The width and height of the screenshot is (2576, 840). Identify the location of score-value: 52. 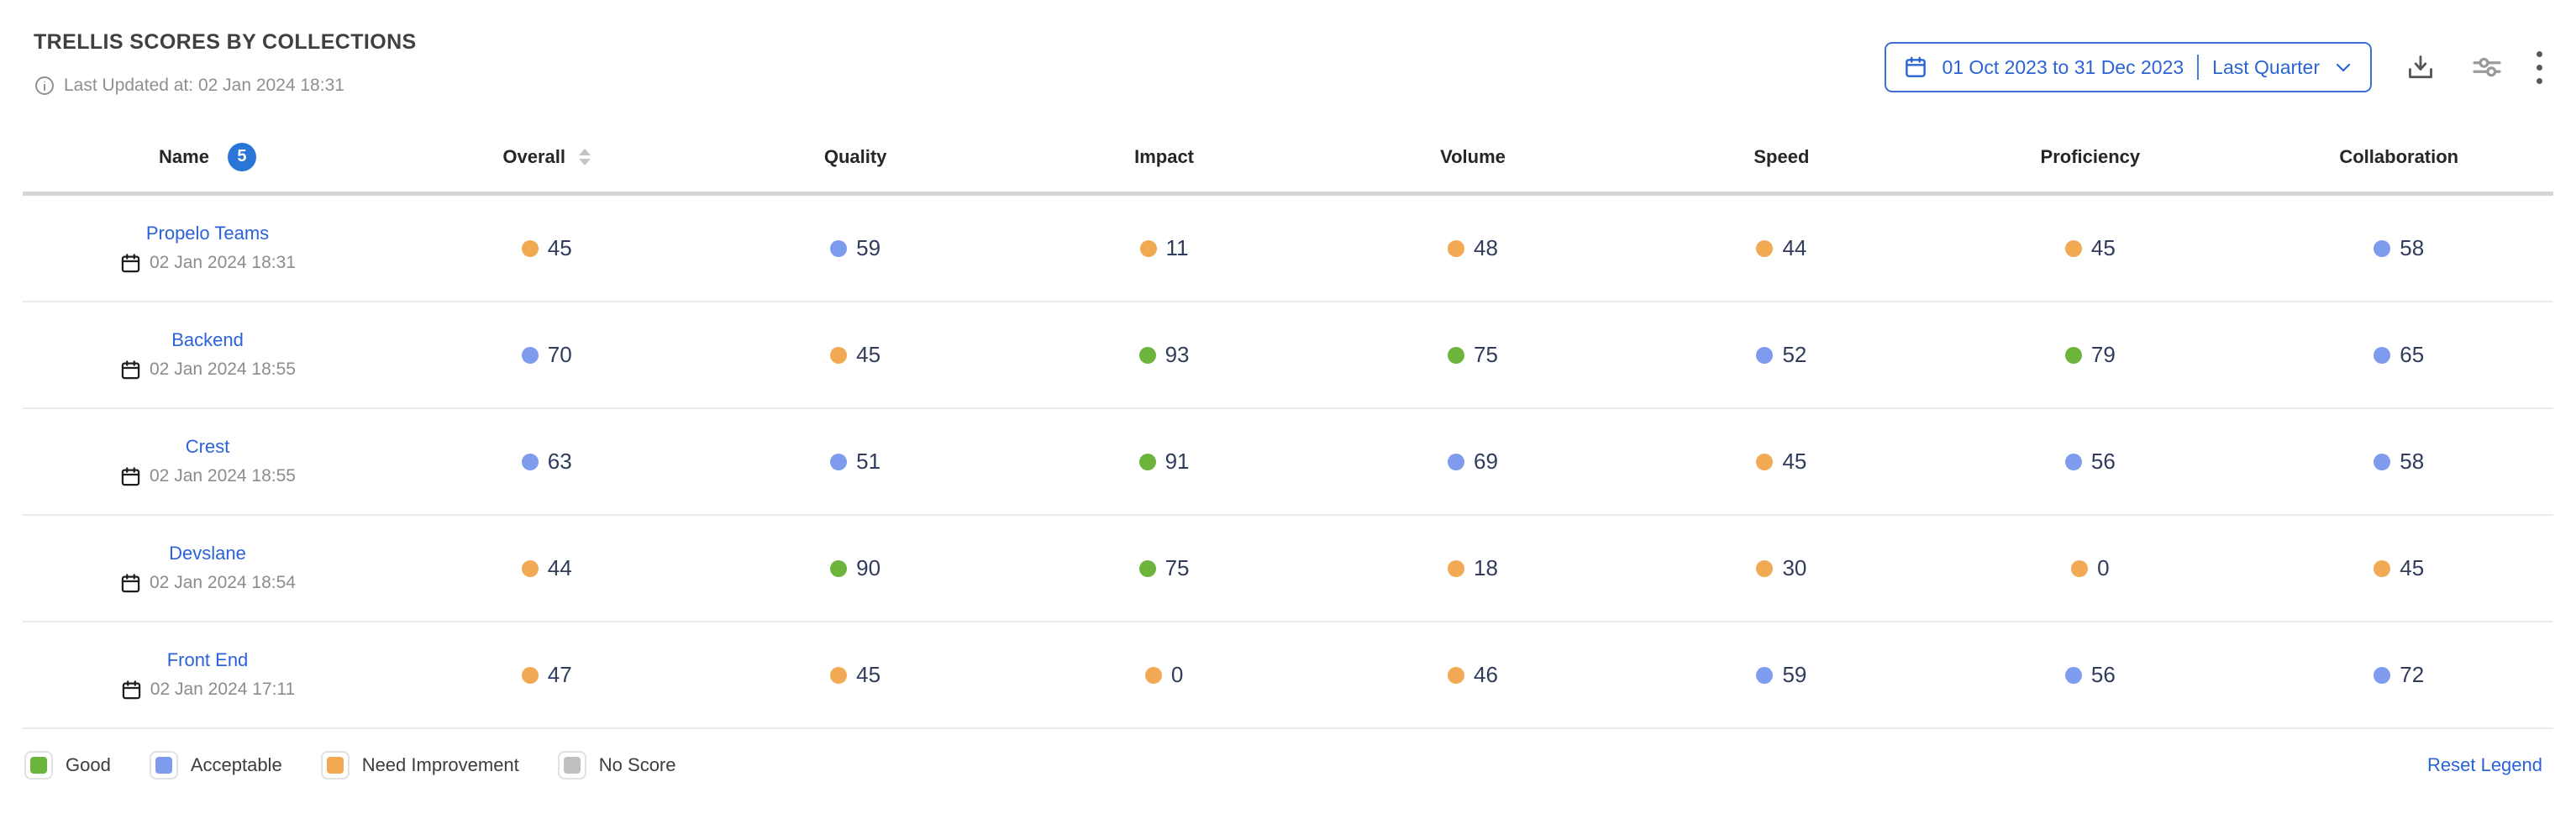
(1795, 354).